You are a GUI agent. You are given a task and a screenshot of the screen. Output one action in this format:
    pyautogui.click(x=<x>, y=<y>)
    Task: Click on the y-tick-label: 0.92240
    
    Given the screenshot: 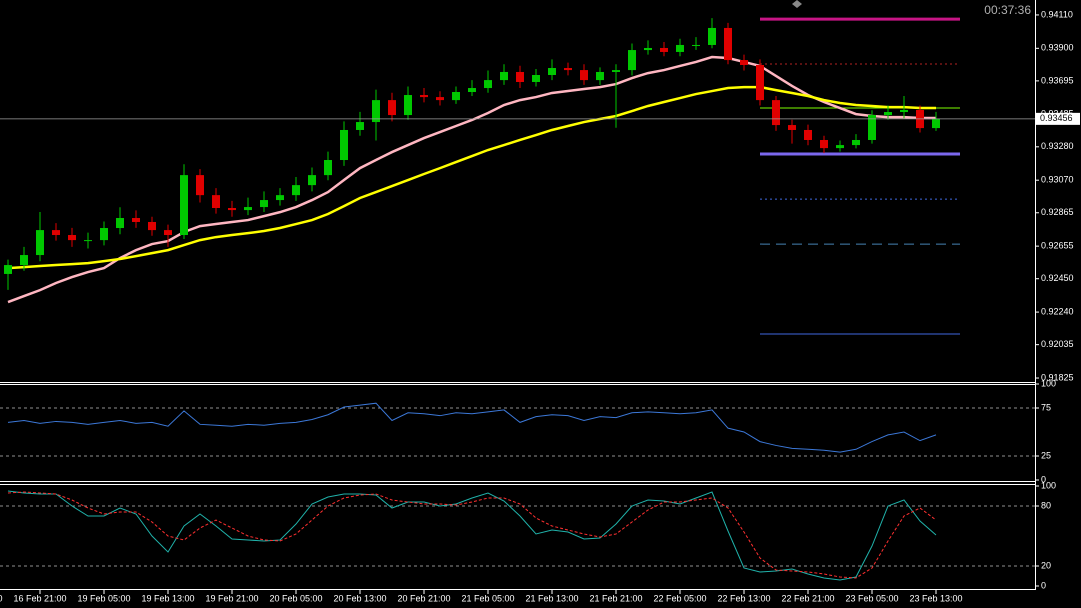 What is the action you would take?
    pyautogui.click(x=1057, y=311)
    